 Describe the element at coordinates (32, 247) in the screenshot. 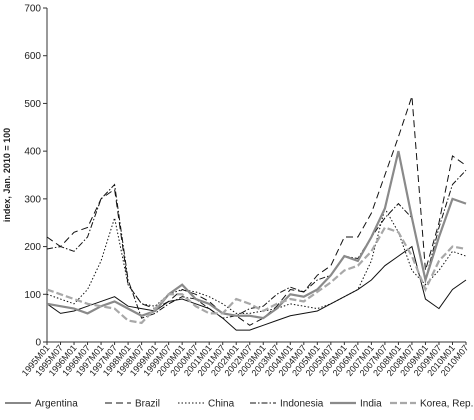

I see `y-tick-label: 200` at that location.